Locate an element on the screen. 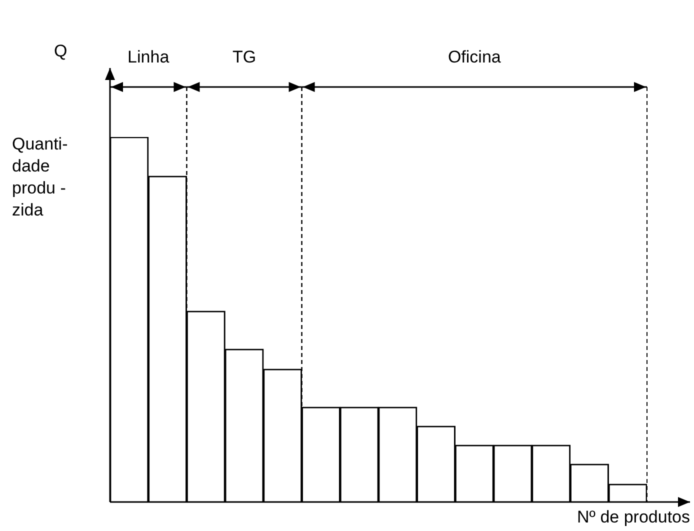  text: Linha is located at coordinates (149, 57).